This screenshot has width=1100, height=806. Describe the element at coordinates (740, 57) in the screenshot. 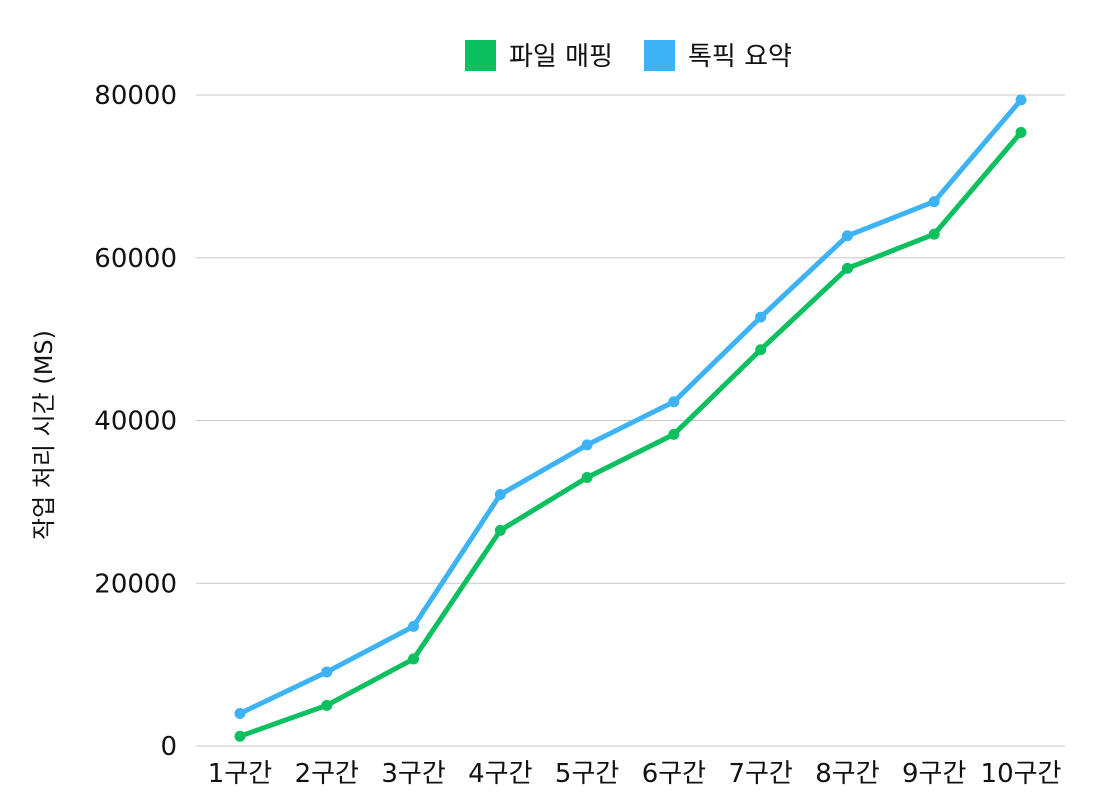

I see `legend-label: 톡픽 요약` at that location.